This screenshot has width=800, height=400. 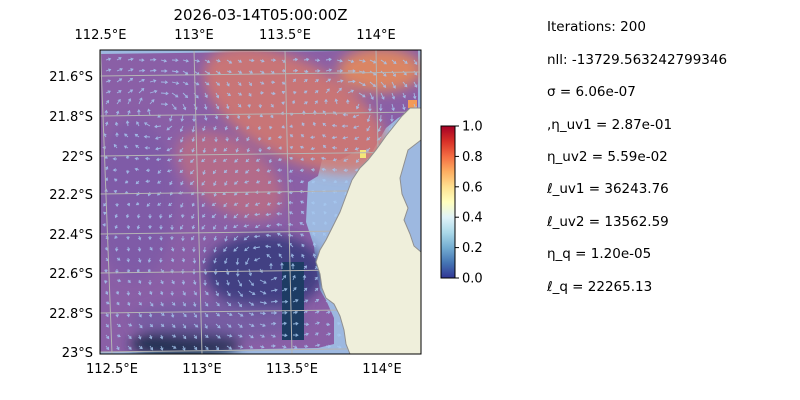 What do you see at coordinates (472, 127) in the screenshot?
I see `colorbar-tick-label-5: 1.0` at bounding box center [472, 127].